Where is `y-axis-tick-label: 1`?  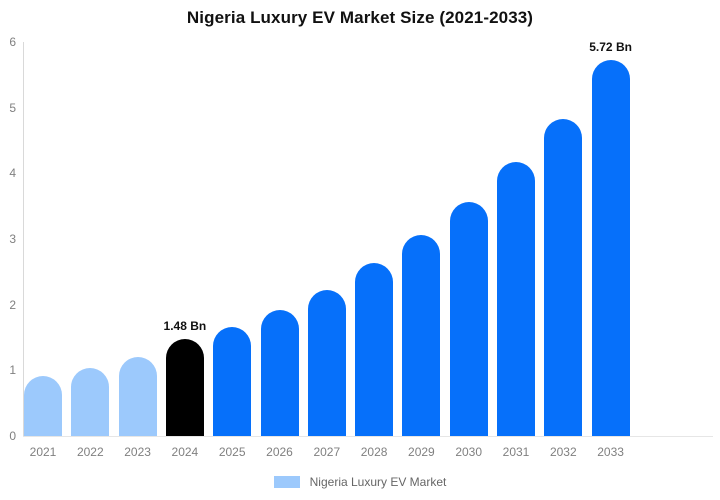
y-axis-tick-label: 1 is located at coordinates (12, 370).